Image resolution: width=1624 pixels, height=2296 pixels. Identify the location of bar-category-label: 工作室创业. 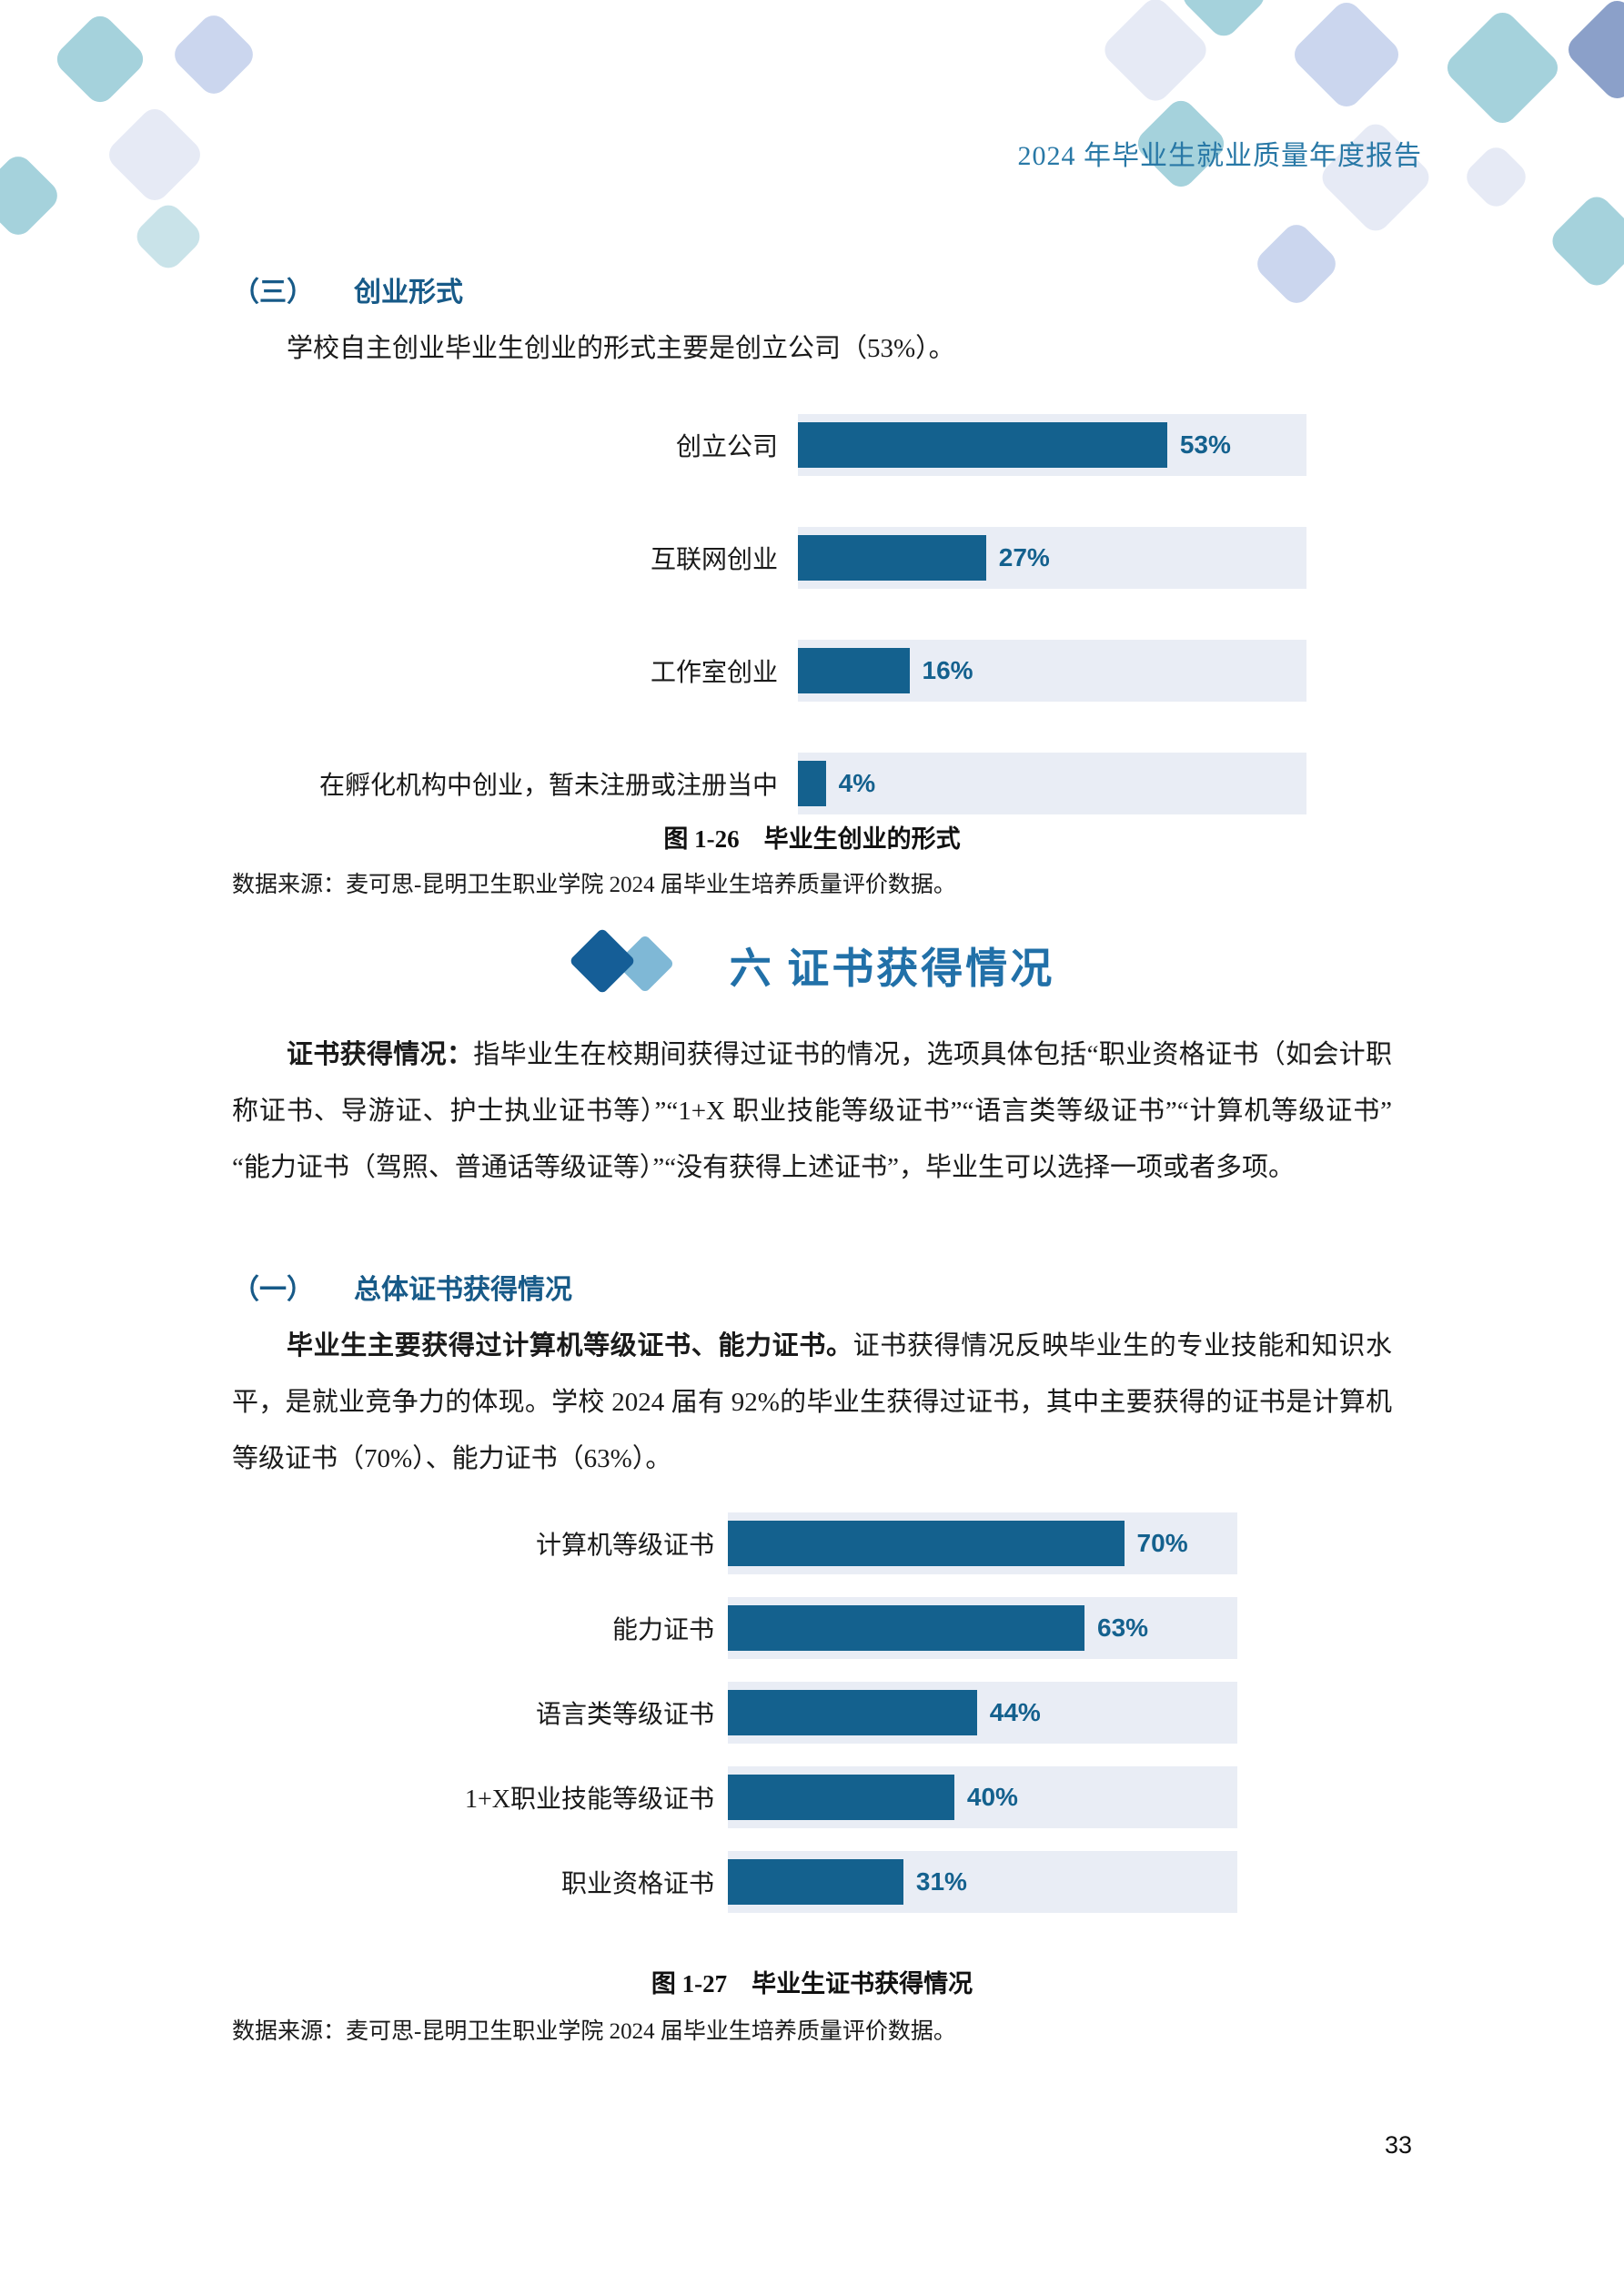
(714, 673).